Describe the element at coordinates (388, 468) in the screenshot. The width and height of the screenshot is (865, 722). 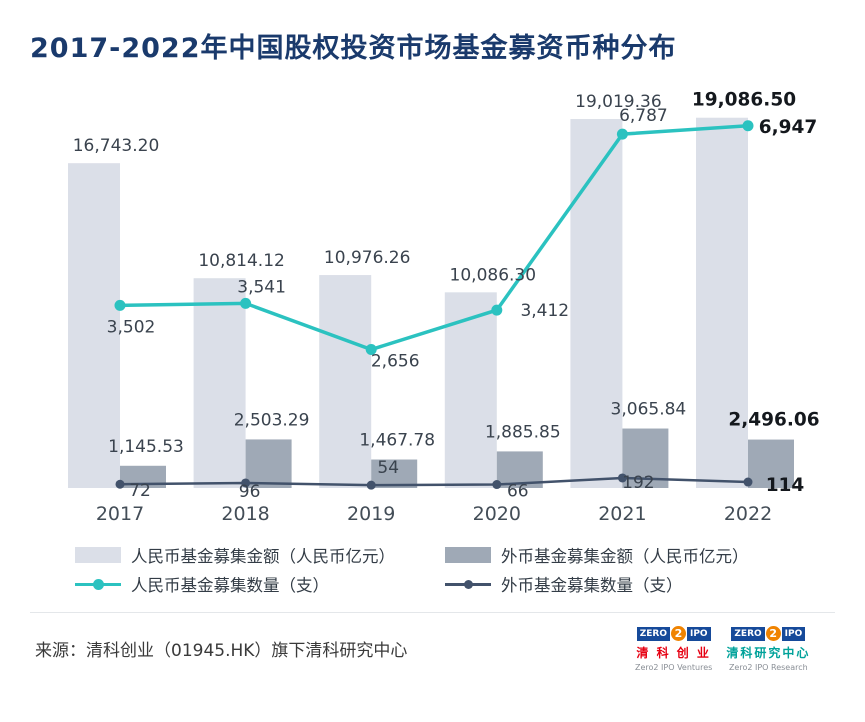
I see `fx-count-label: 54` at that location.